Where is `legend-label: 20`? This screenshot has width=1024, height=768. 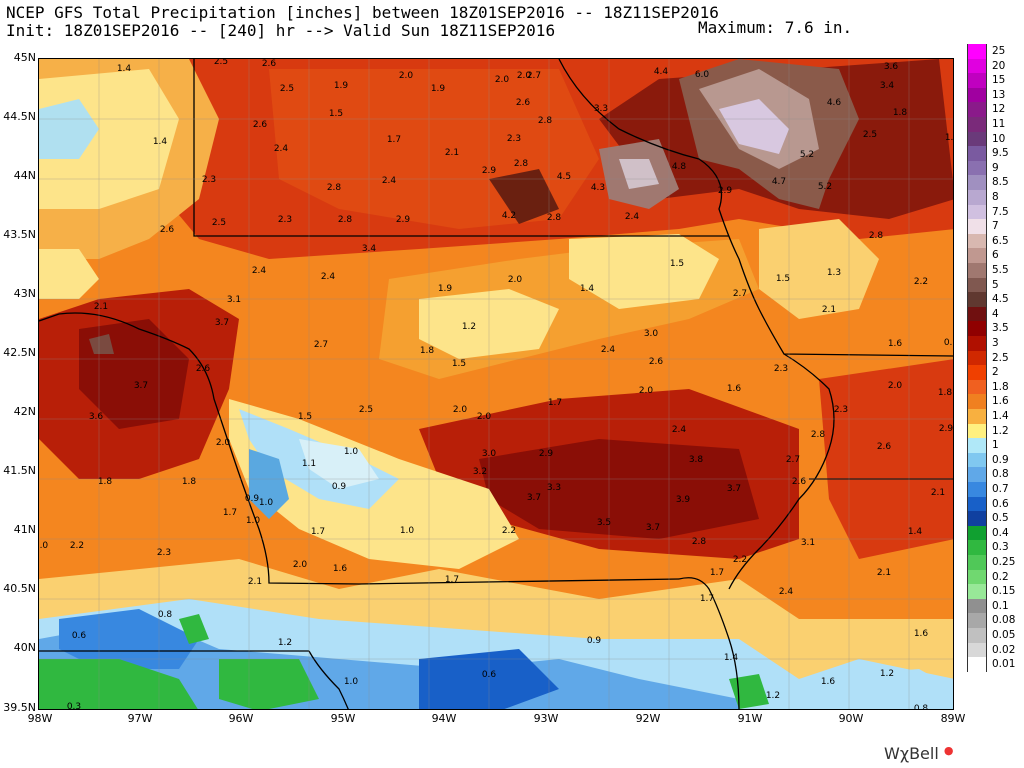
legend-label: 20 is located at coordinates (999, 65).